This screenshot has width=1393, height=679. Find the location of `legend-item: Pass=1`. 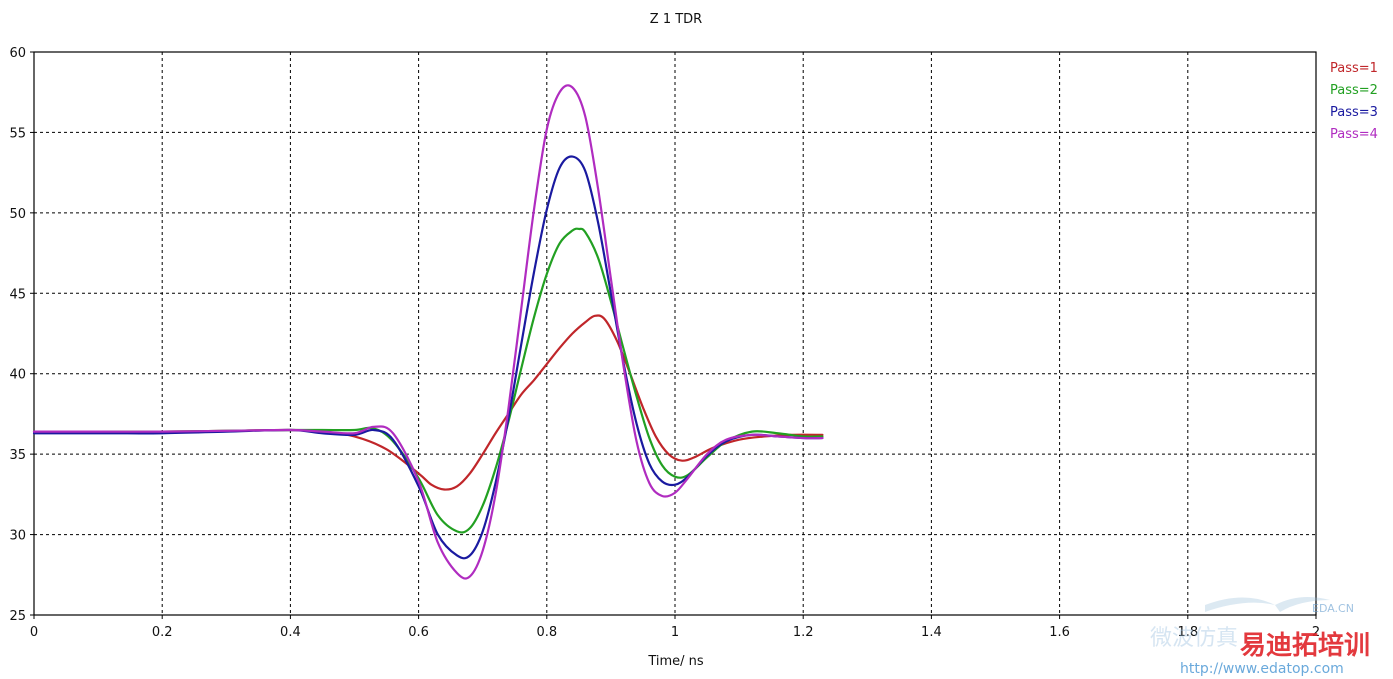

legend-item: Pass=1 is located at coordinates (1354, 68).